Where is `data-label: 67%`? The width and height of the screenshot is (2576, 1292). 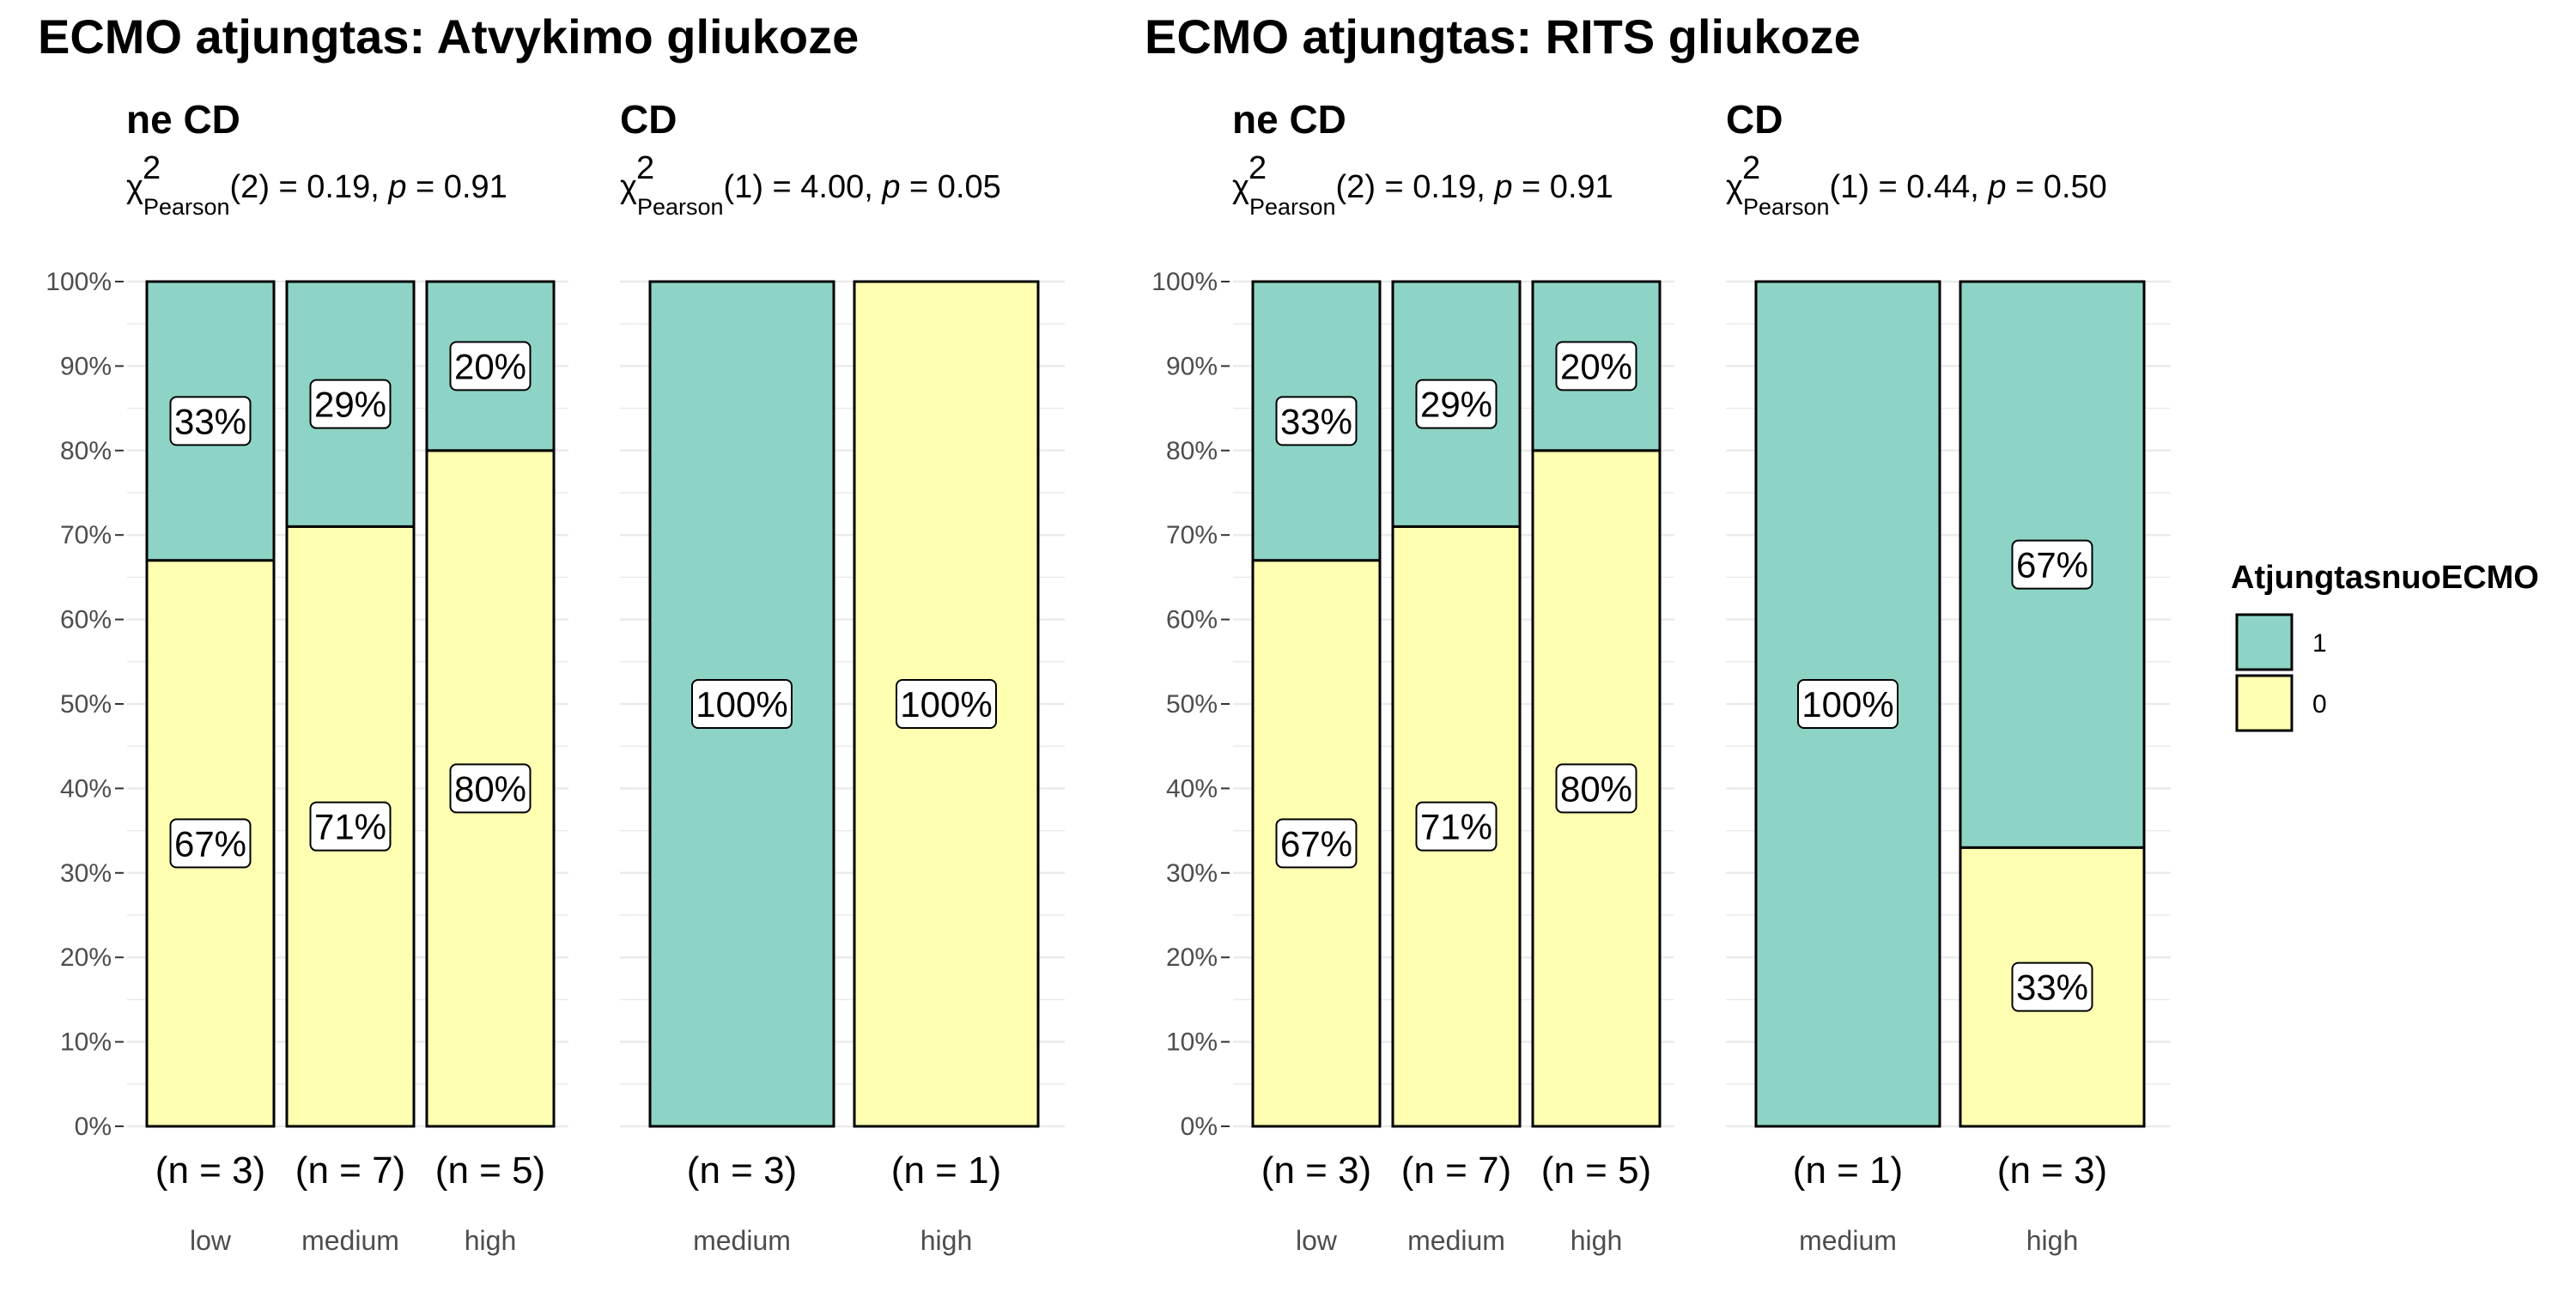
data-label: 67% is located at coordinates (2052, 565).